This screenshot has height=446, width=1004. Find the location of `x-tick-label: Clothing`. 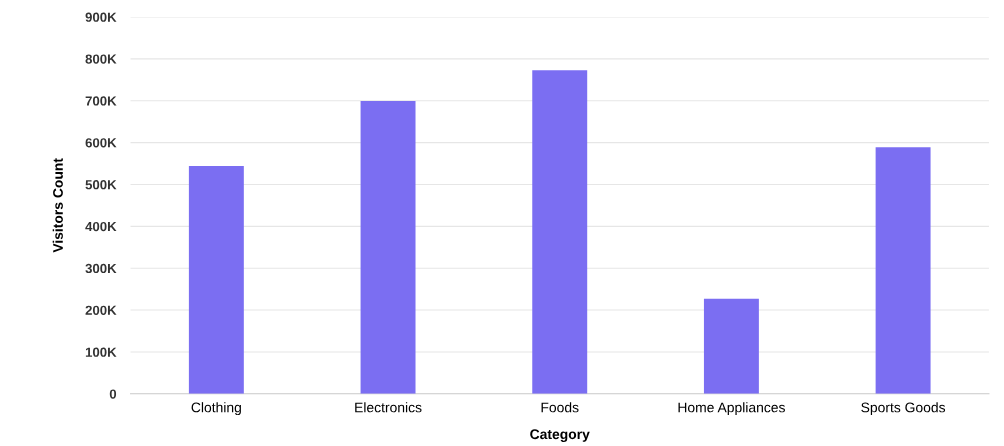

x-tick-label: Clothing is located at coordinates (216, 409).